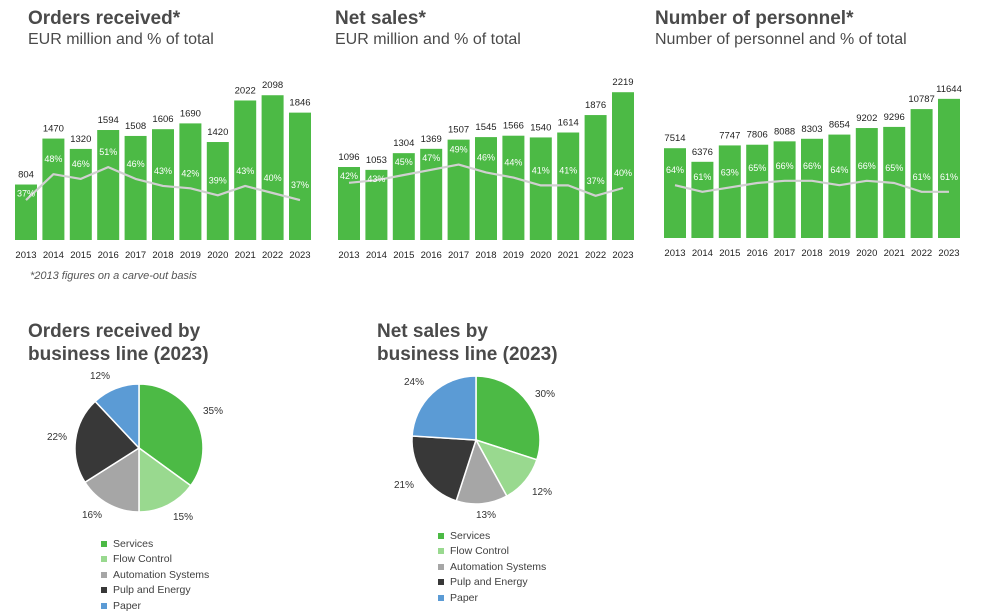 This screenshot has height=614, width=1000. I want to click on orders-bar-2019, so click(190, 181).